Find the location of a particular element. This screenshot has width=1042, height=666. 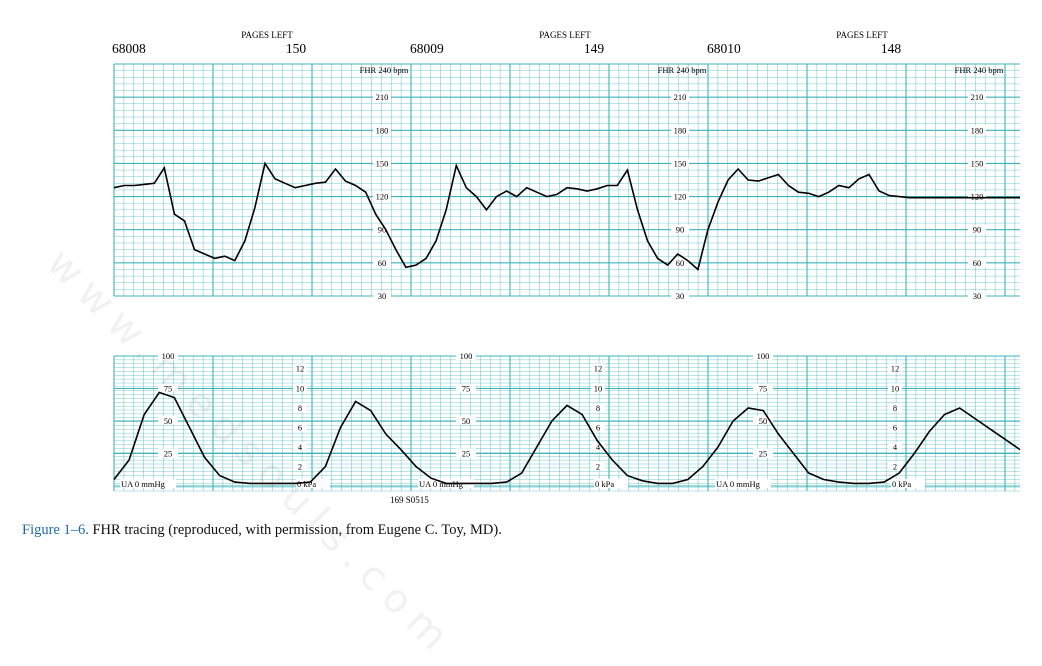

ua-right-tick-label: 4 is located at coordinates (598, 447).